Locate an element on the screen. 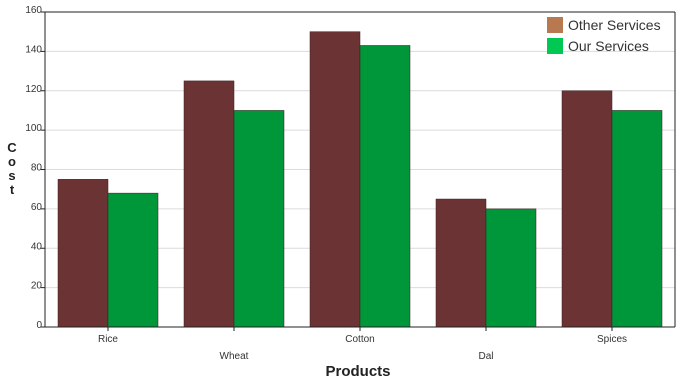 The width and height of the screenshot is (676, 381). y-tick-label: 120 is located at coordinates (33, 89).